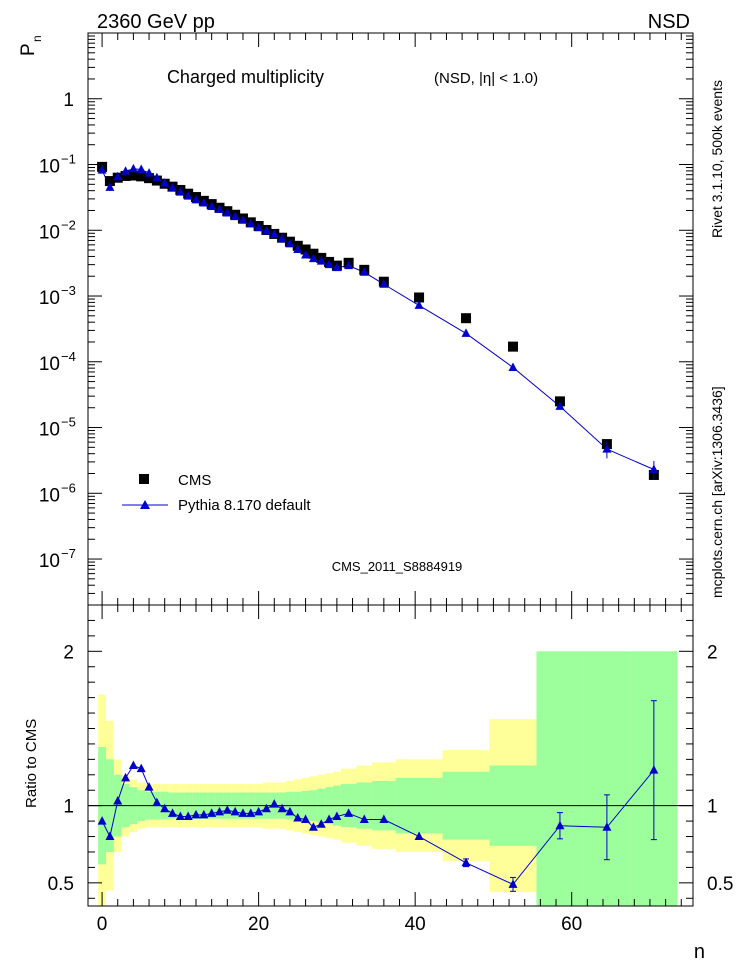 Image resolution: width=746 pixels, height=972 pixels. Describe the element at coordinates (68, 100) in the screenshot. I see `main-y-tick-label: 1` at that location.